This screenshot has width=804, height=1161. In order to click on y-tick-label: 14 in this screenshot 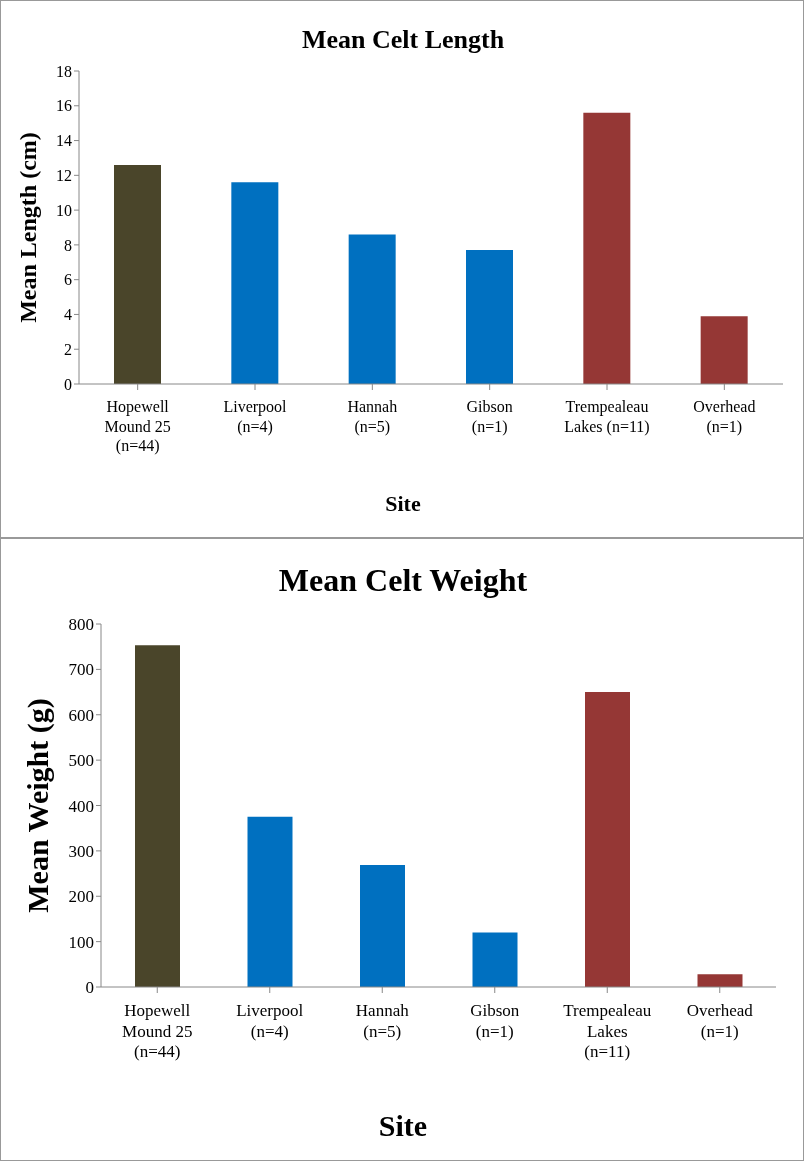, I will do `click(64, 141)`.